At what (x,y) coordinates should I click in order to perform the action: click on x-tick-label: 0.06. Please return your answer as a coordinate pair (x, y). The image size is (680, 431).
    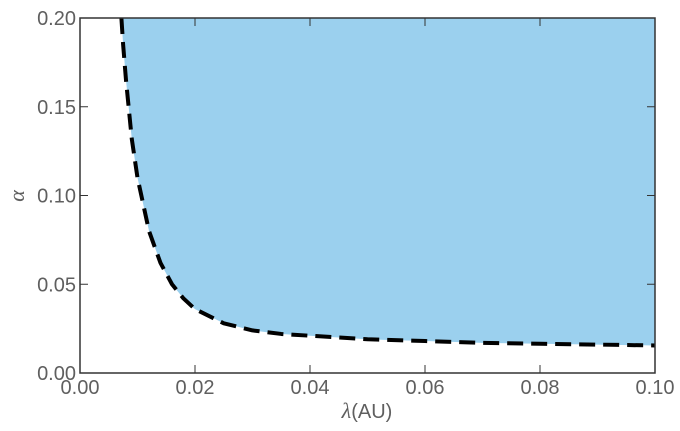
    Looking at the image, I should click on (425, 388).